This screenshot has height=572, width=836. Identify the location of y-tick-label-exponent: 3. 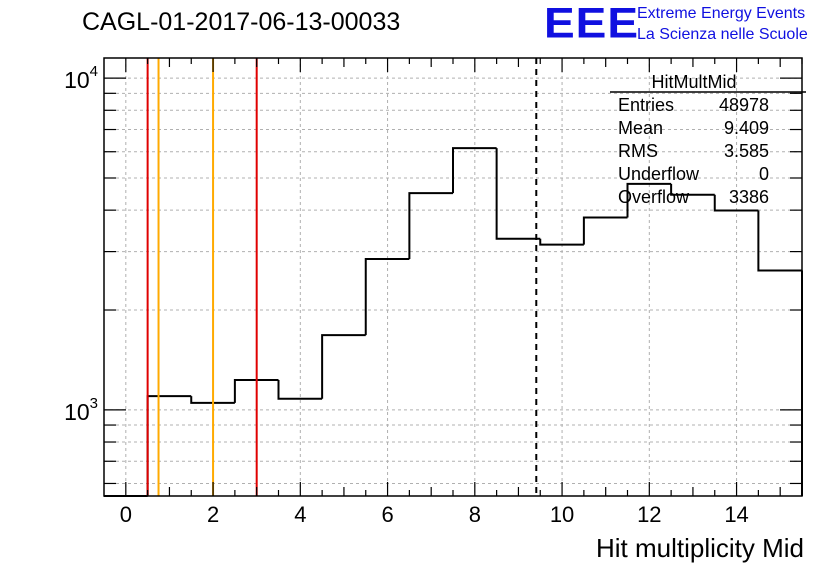
(94, 403).